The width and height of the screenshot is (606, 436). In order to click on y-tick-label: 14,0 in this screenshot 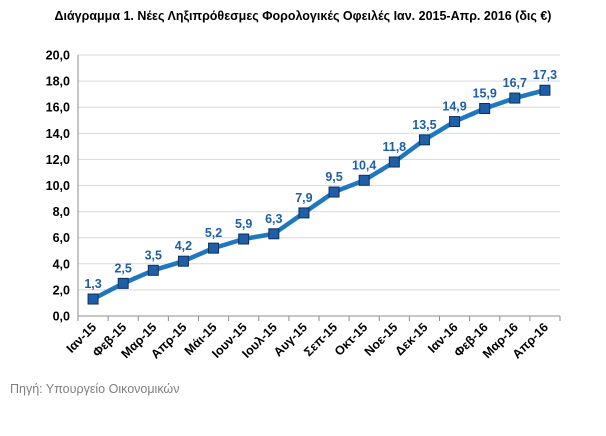, I will do `click(58, 134)`.